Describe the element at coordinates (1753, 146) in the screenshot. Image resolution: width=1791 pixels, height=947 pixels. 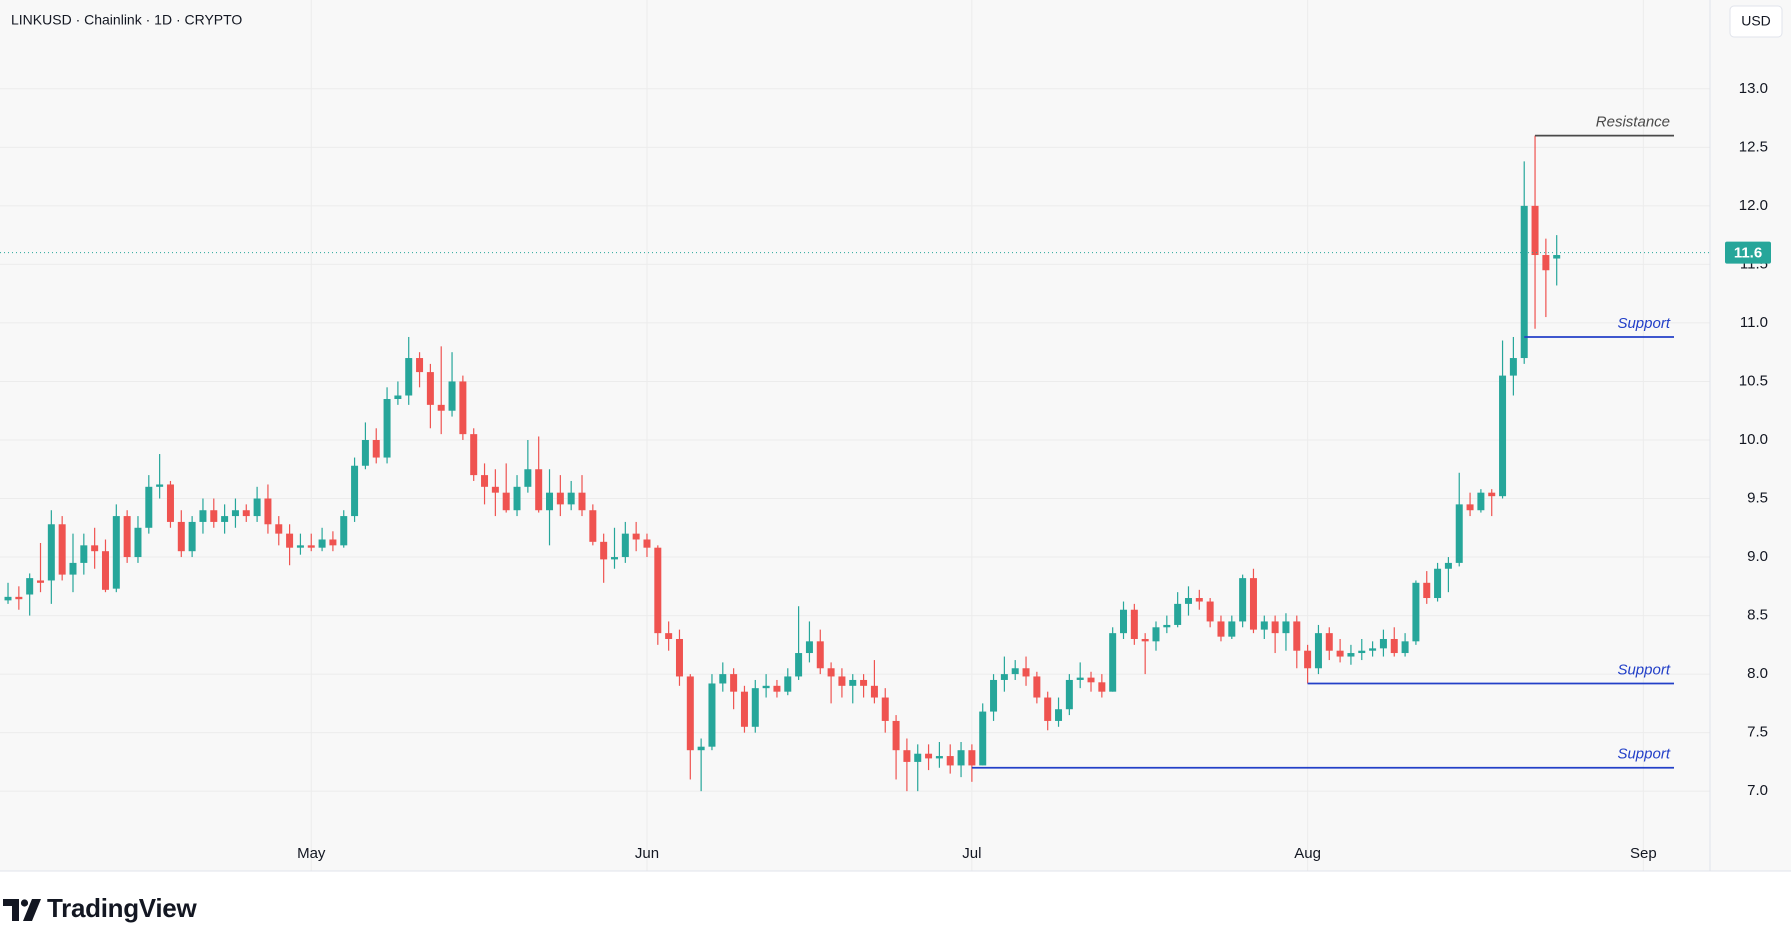
I see `y-tick-label: 12.5` at that location.